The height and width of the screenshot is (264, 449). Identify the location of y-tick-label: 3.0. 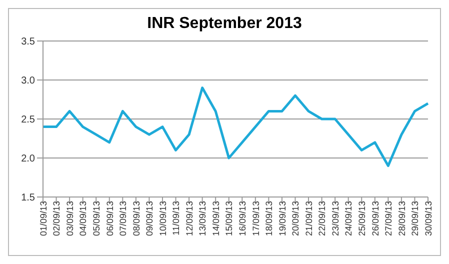
(28, 81).